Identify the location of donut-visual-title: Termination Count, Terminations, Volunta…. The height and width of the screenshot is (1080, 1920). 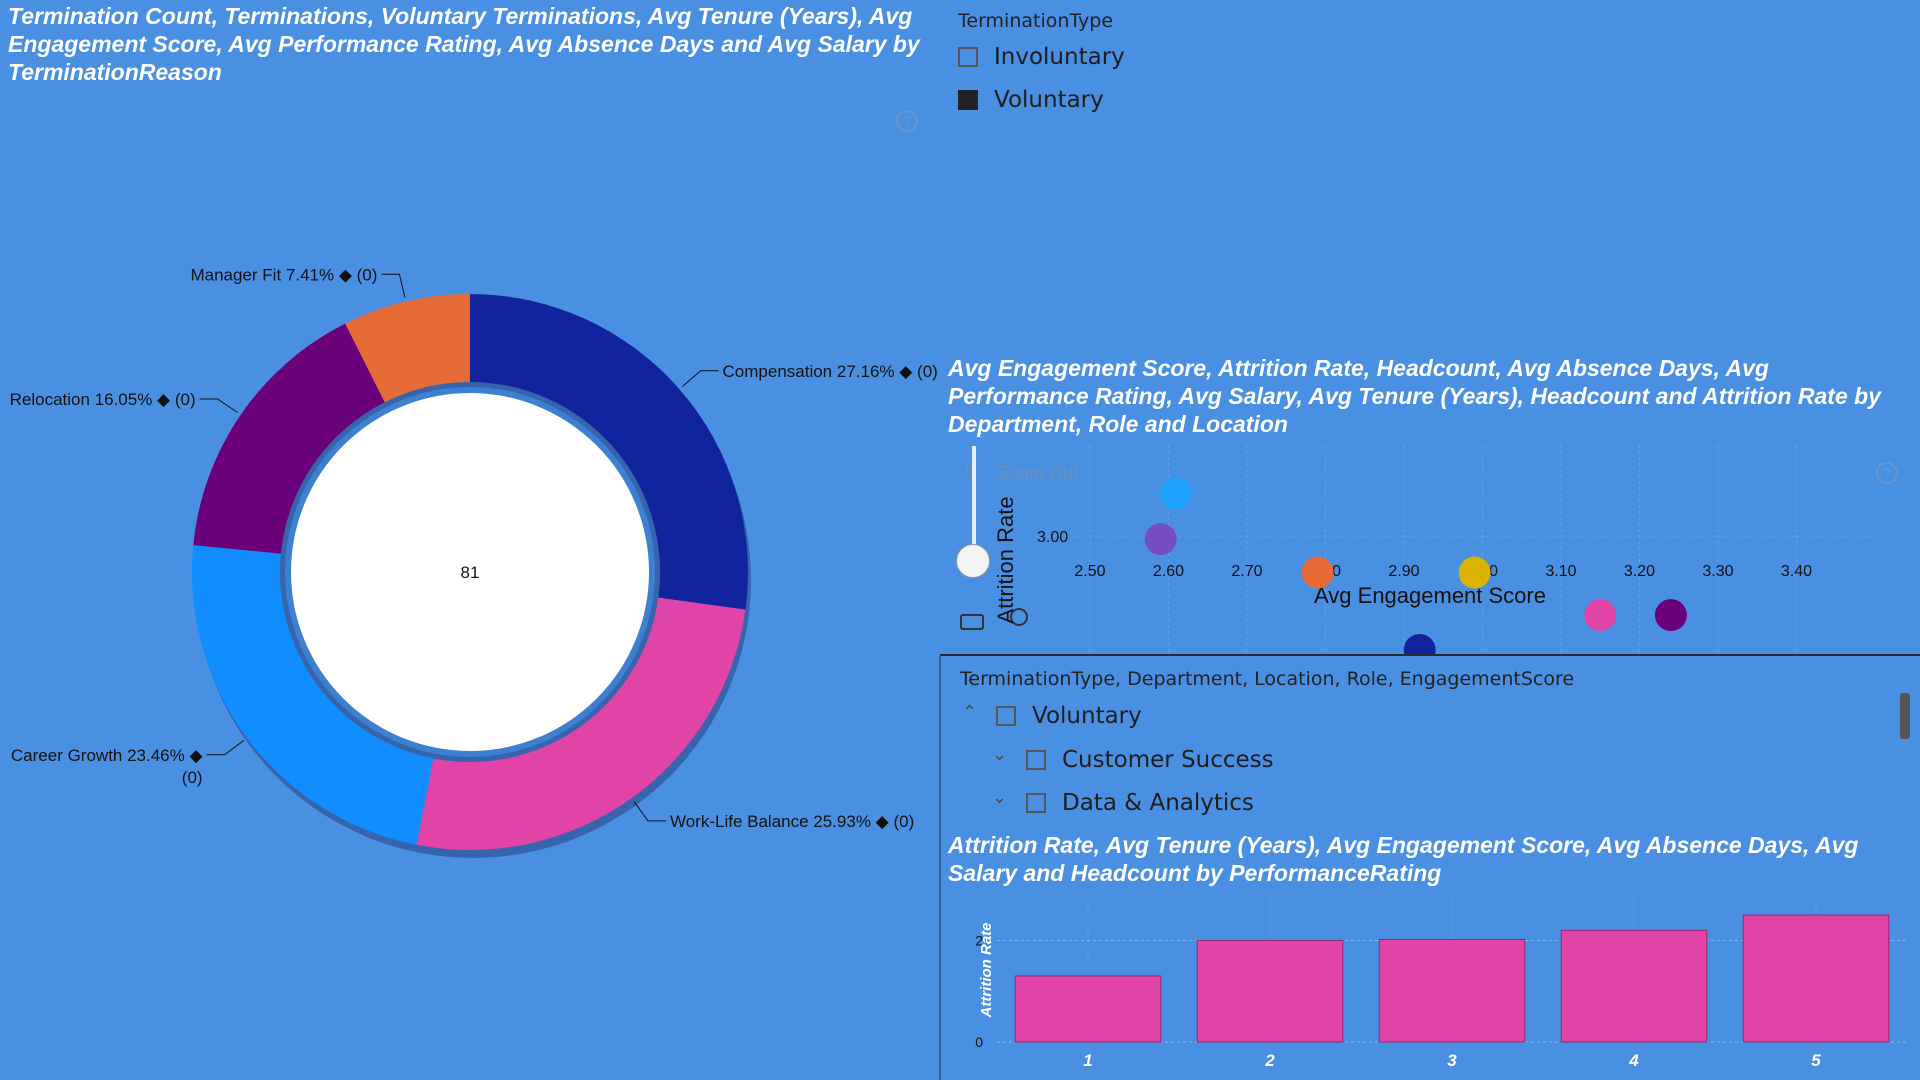
(464, 44).